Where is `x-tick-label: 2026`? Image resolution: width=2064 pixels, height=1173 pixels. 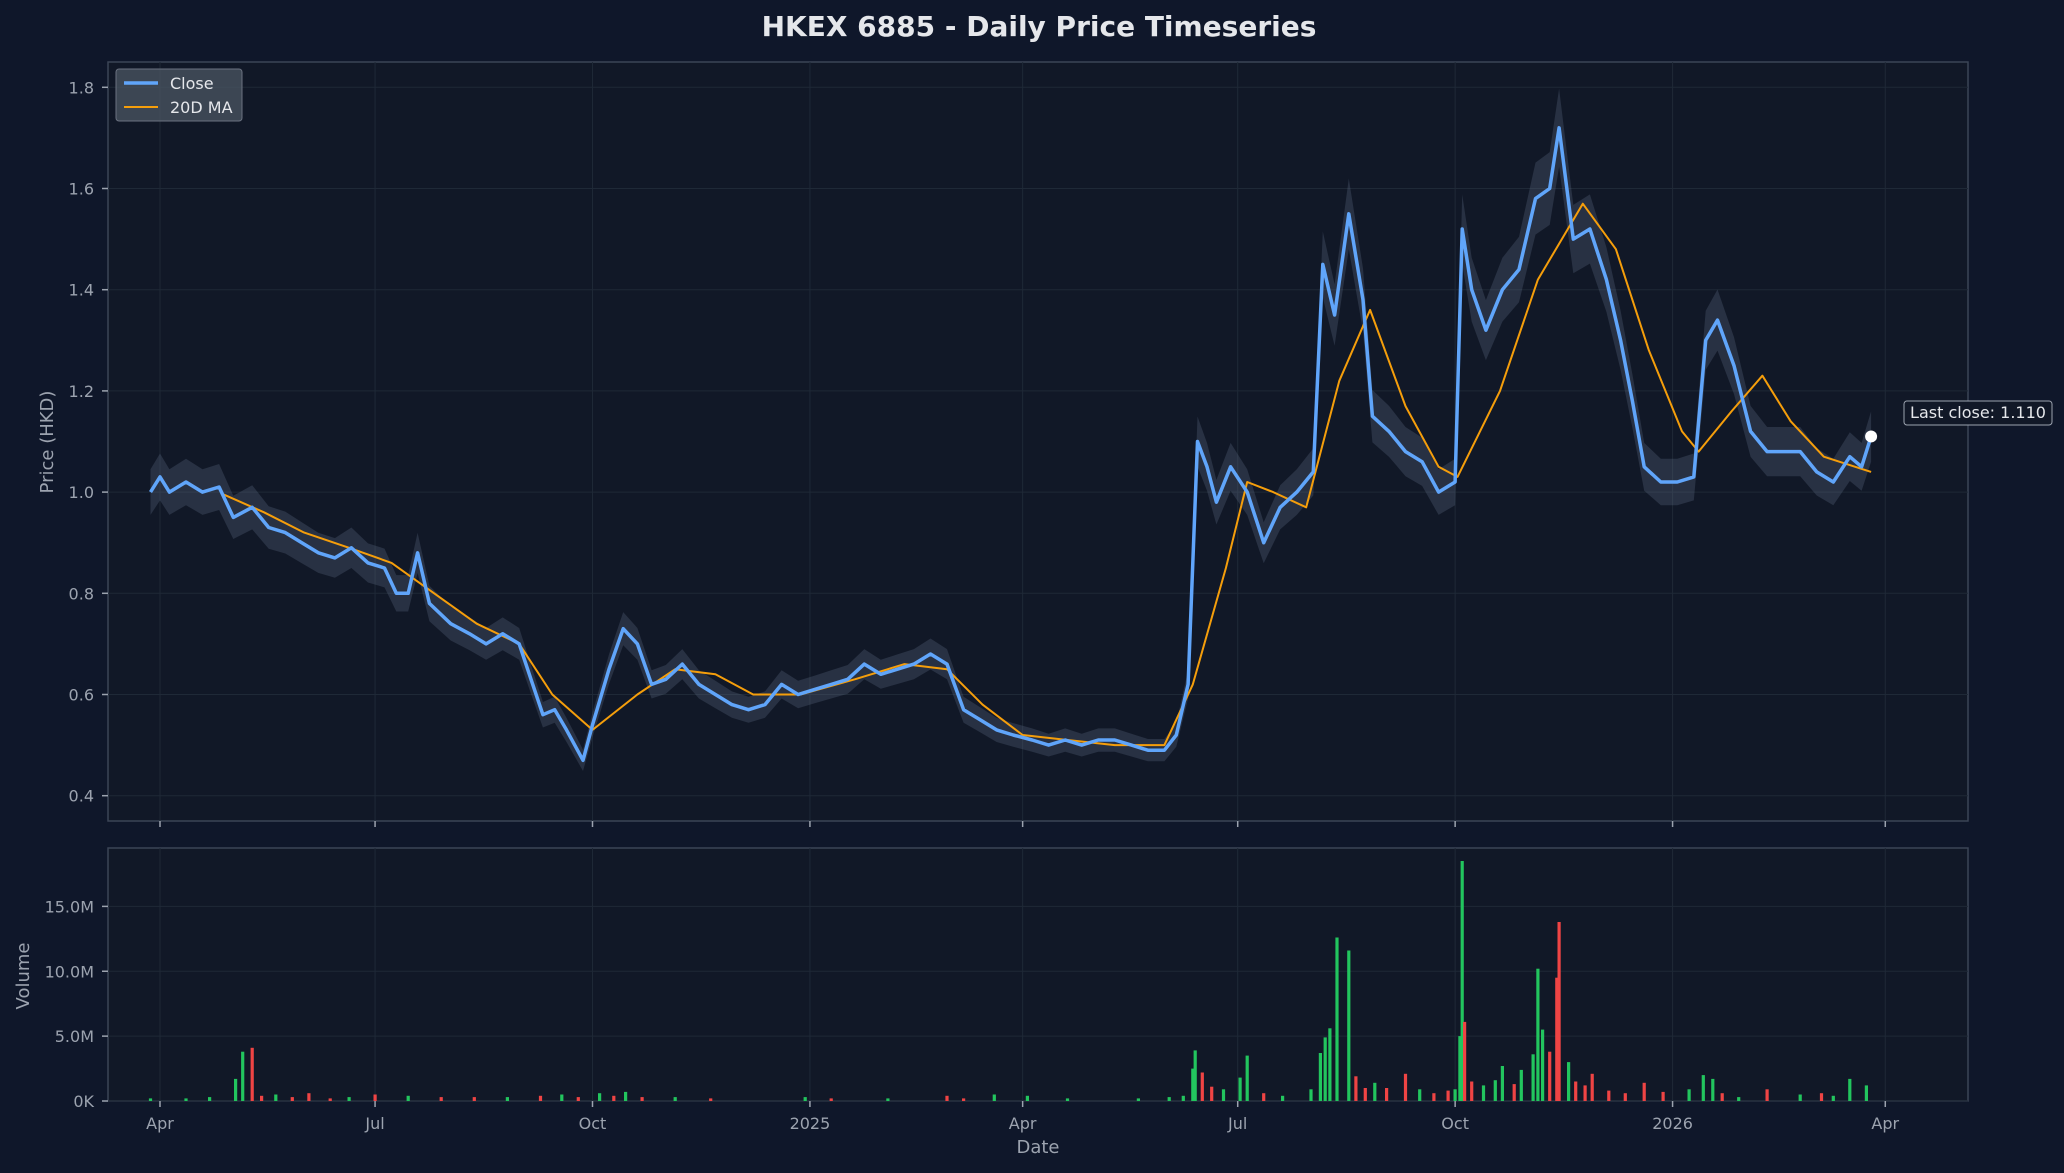 x-tick-label: 2026 is located at coordinates (1672, 1123).